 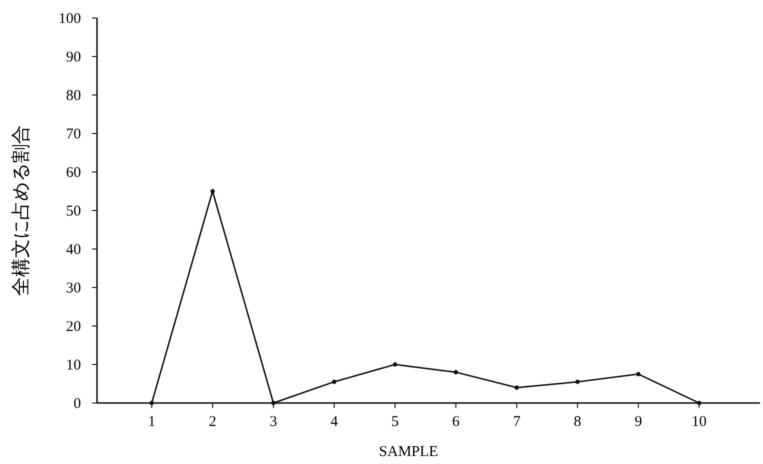 What do you see at coordinates (638, 422) in the screenshot?
I see `x-tick-label: 9` at bounding box center [638, 422].